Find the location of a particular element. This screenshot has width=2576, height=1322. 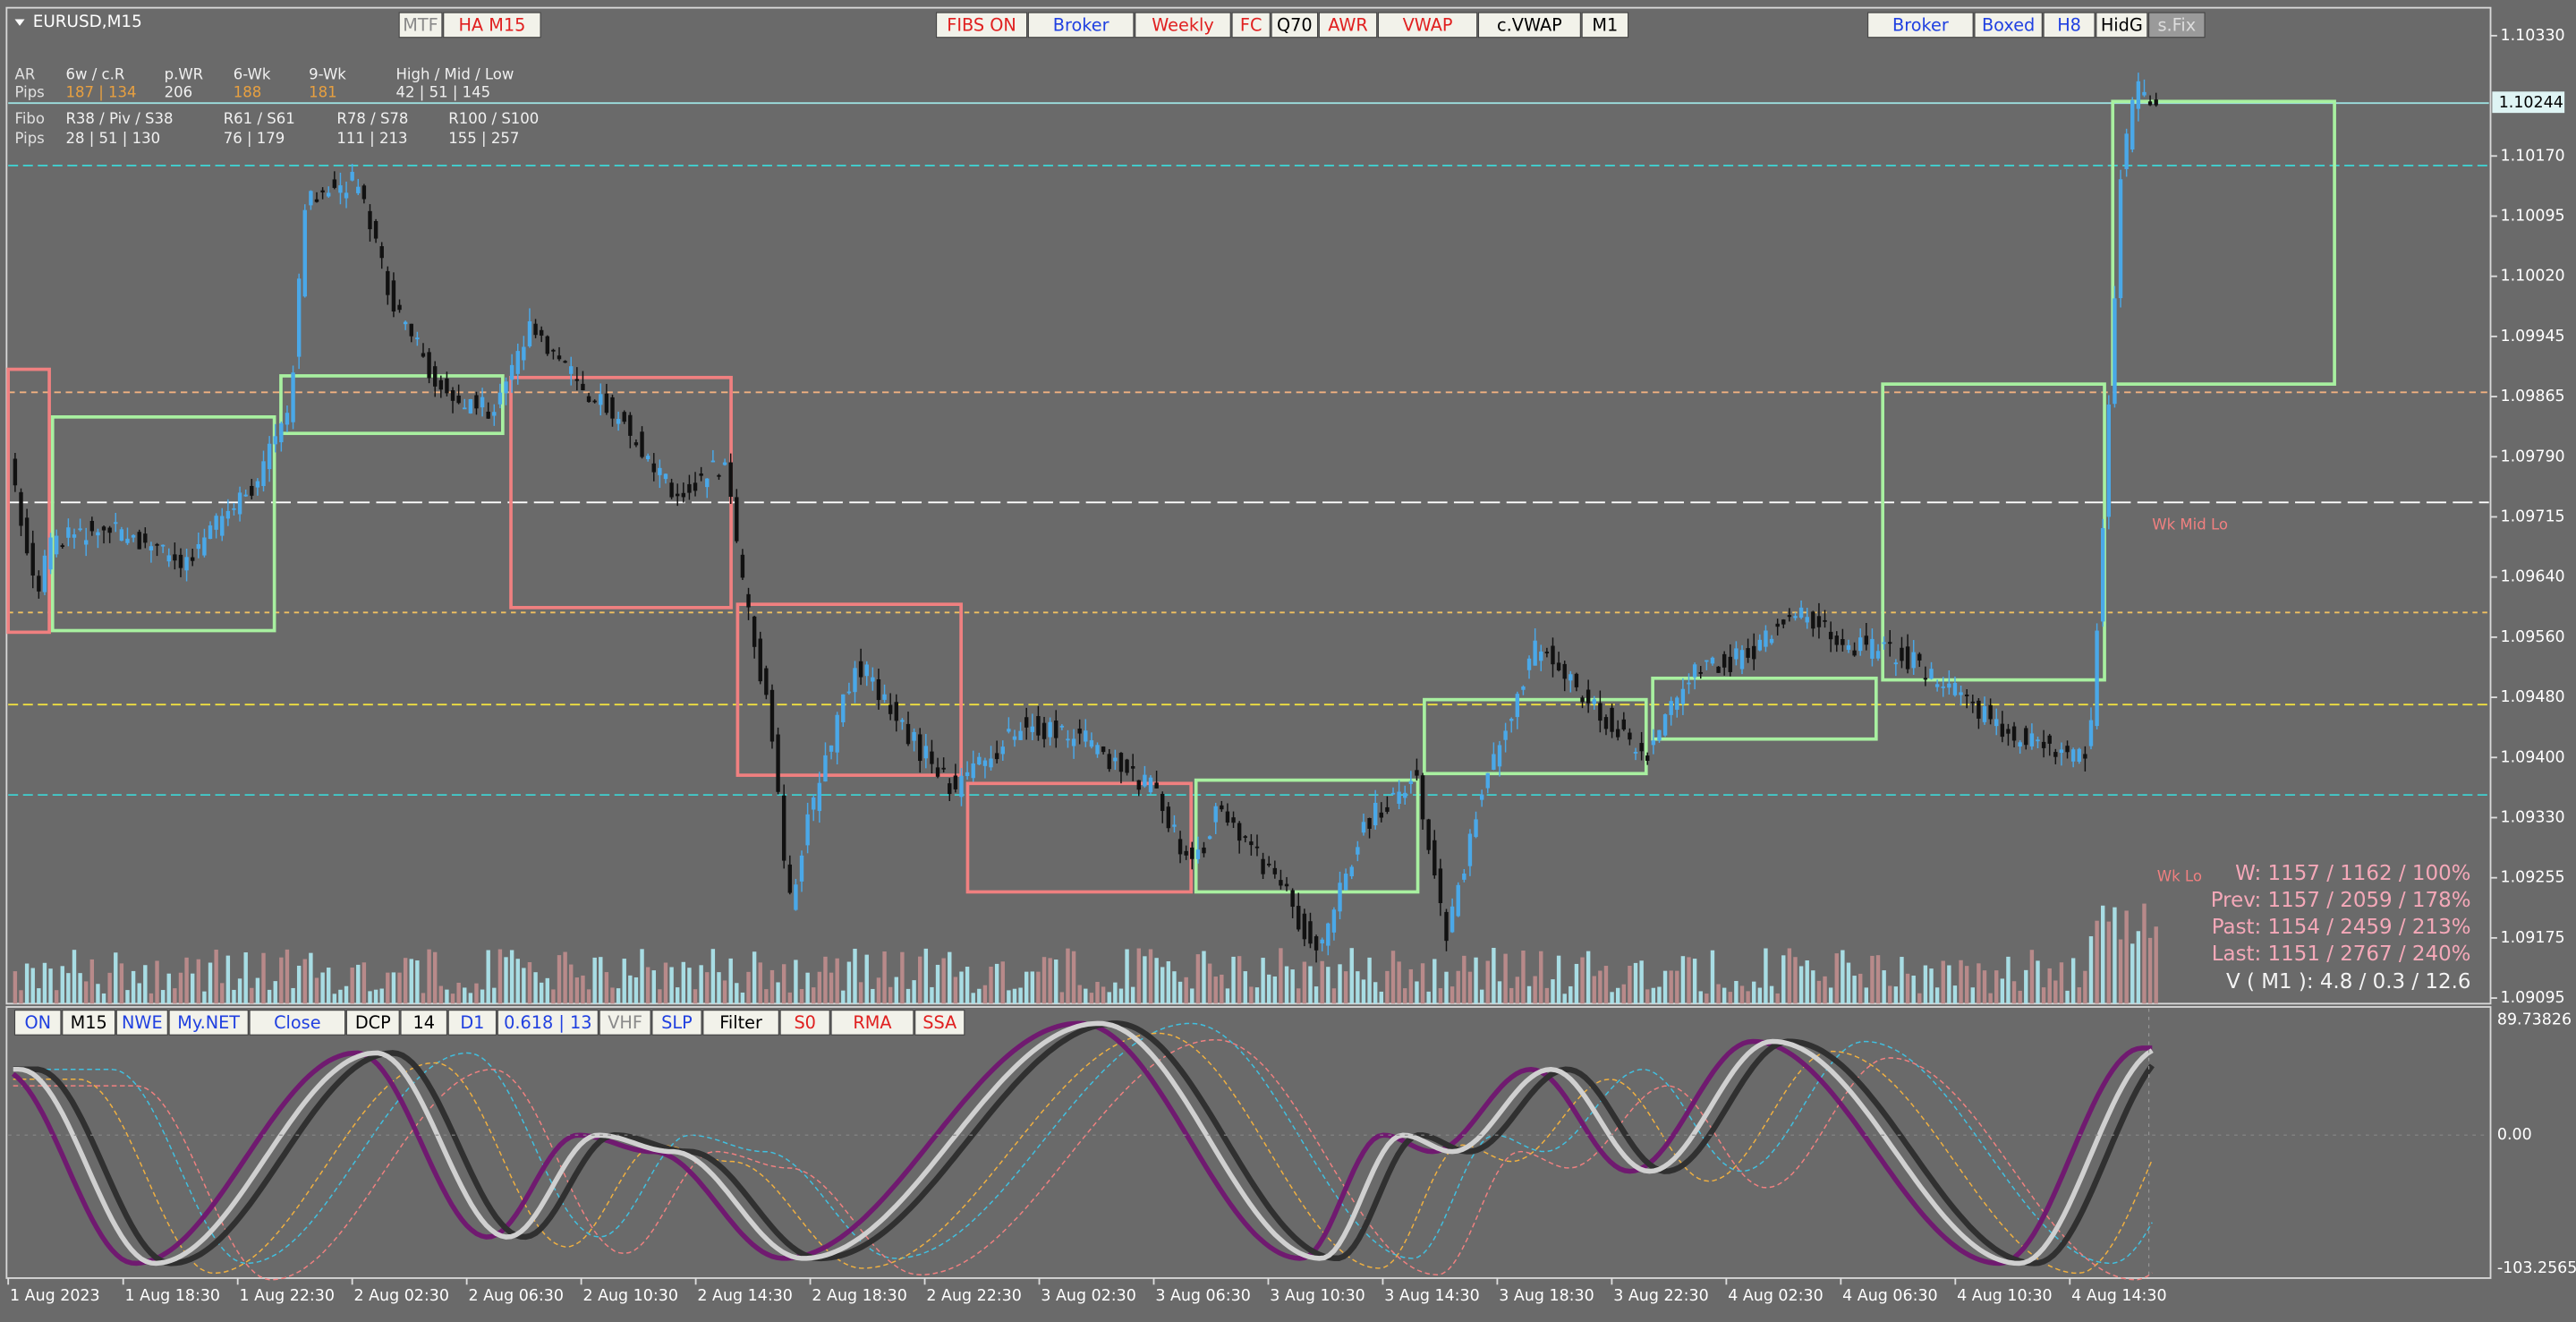

toolbar-button-label: NWE is located at coordinates (142, 1023).